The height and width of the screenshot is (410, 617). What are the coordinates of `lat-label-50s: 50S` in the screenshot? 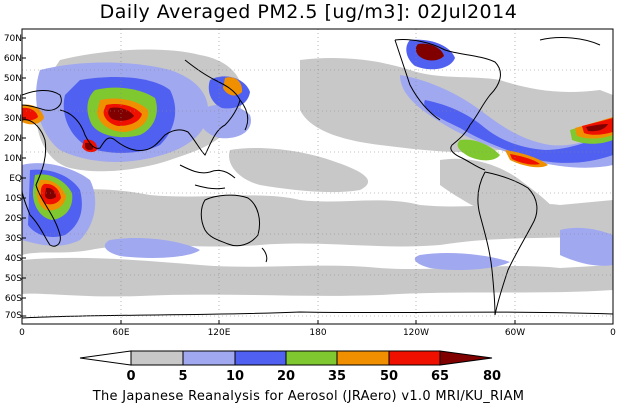 It's located at (13, 279).